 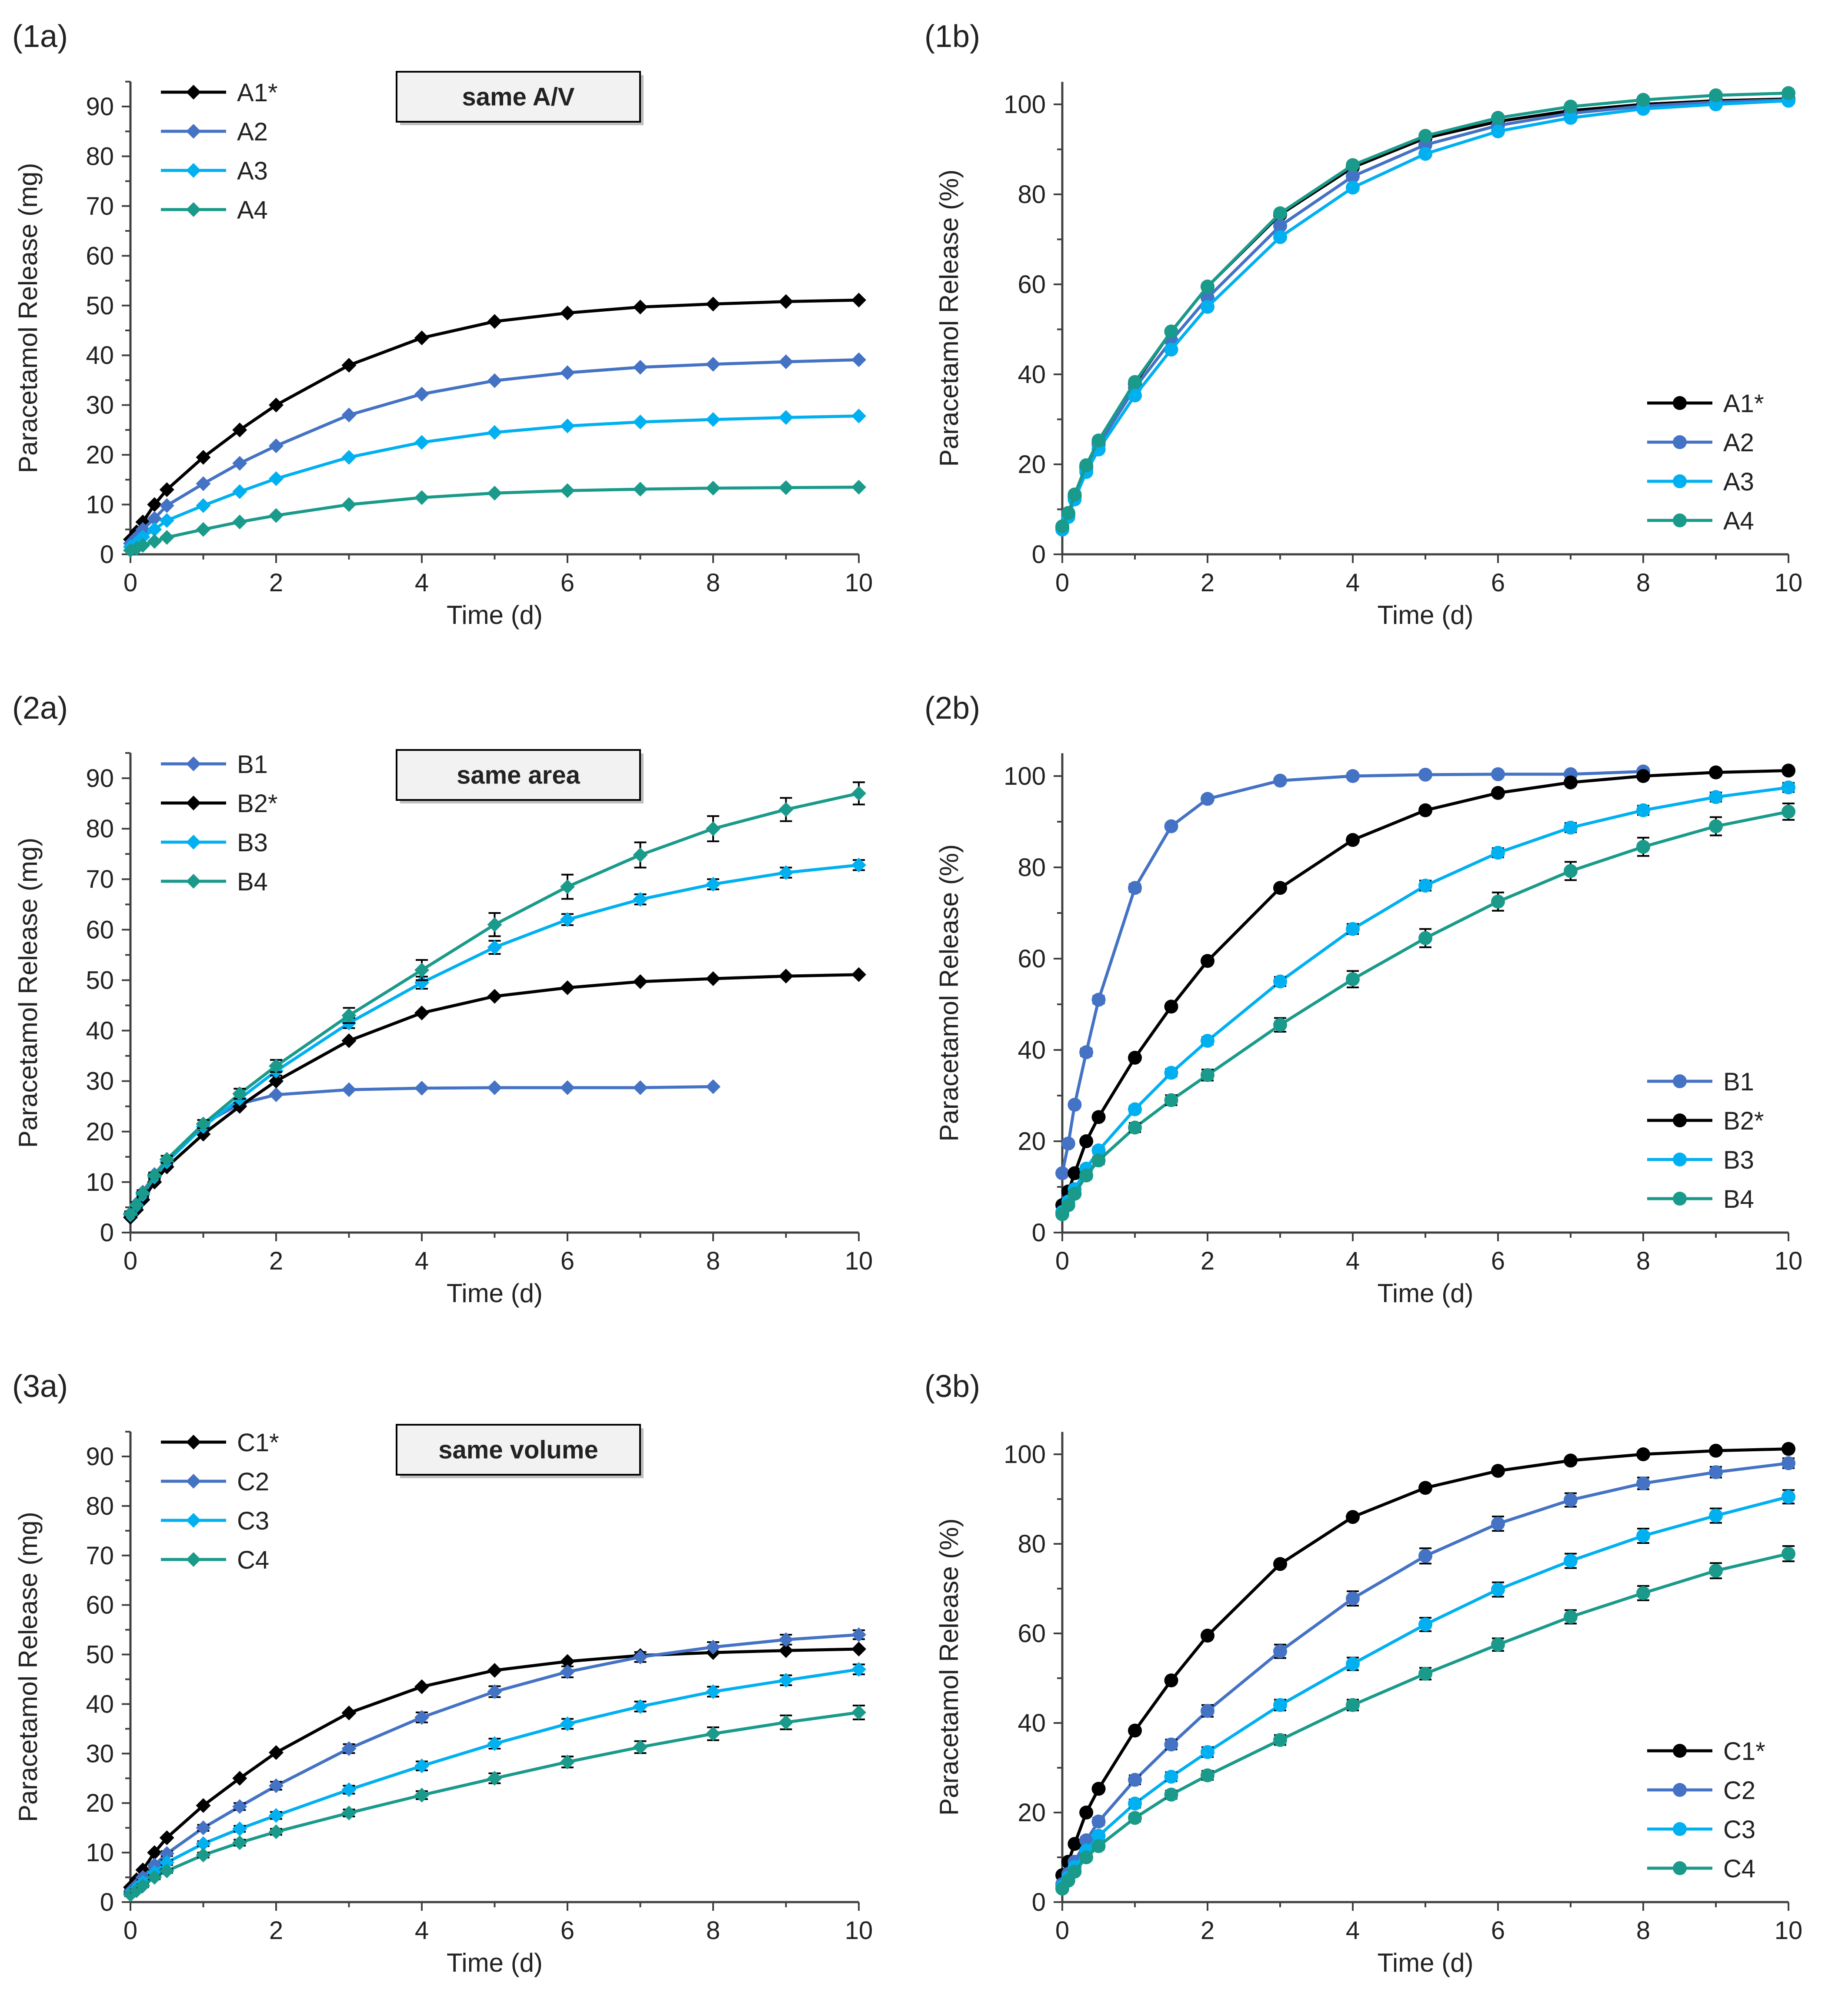 What do you see at coordinates (859, 1930) in the screenshot?
I see `x-tick-label: 10` at bounding box center [859, 1930].